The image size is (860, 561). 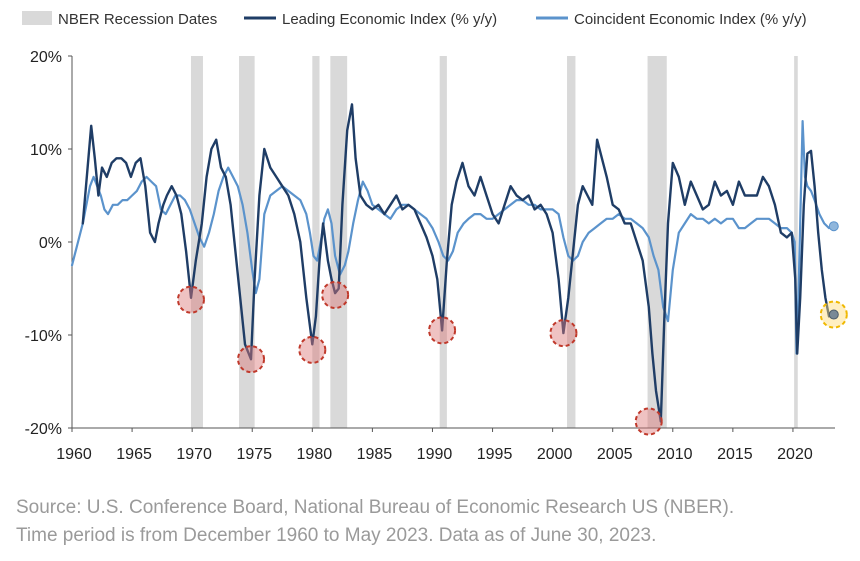 What do you see at coordinates (46, 150) in the screenshot?
I see `y-tick-label: 10%` at bounding box center [46, 150].